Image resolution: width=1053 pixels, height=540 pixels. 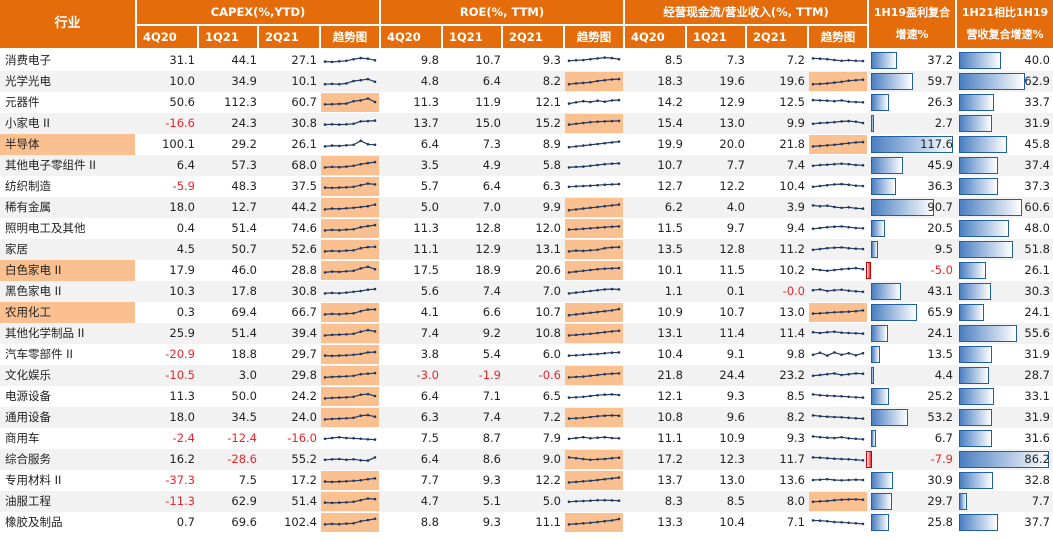 I want to click on roe-value: 4.1, so click(x=429, y=312).